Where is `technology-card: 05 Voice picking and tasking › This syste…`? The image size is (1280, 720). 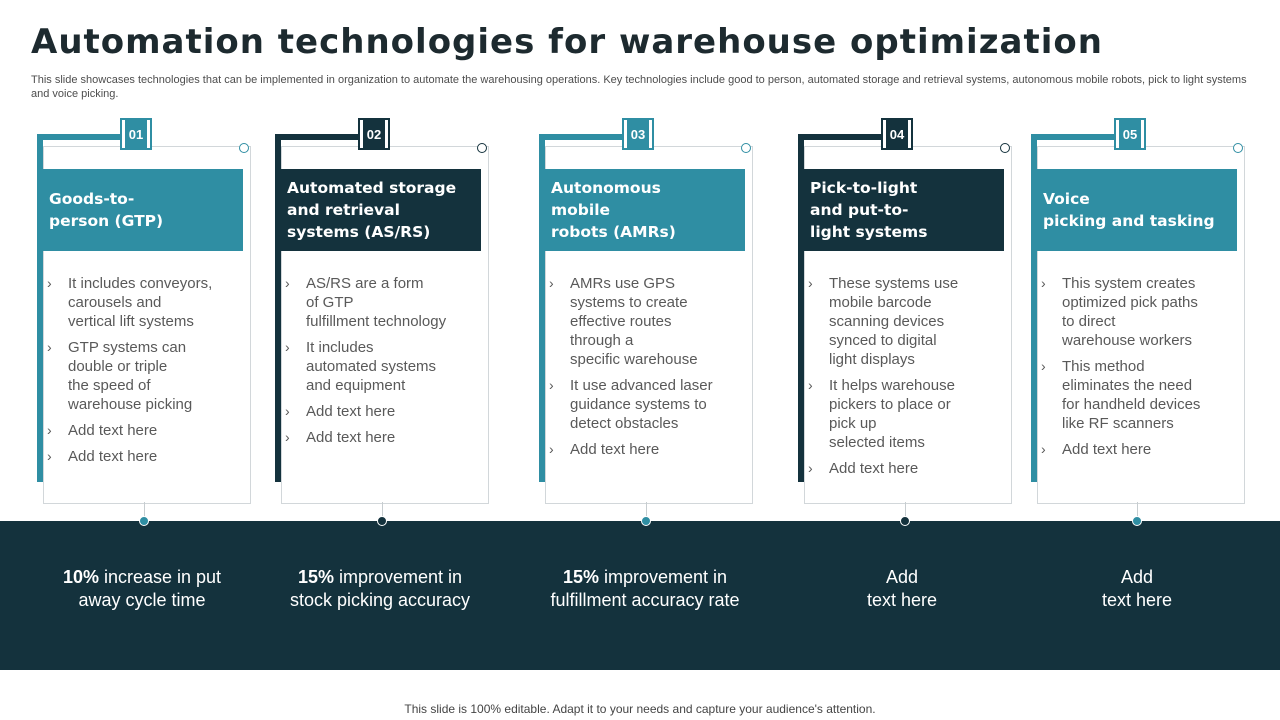
technology-card: 05 Voice picking and tasking › This syste… is located at coordinates (1138, 311).